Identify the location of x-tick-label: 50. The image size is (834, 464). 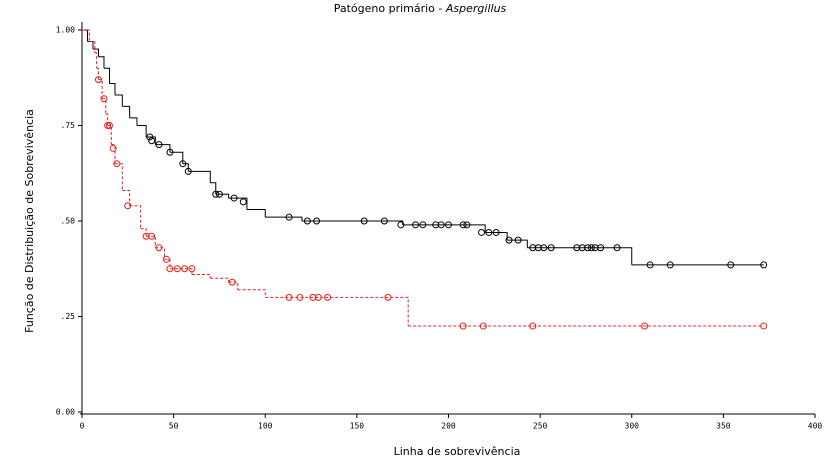
(174, 426).